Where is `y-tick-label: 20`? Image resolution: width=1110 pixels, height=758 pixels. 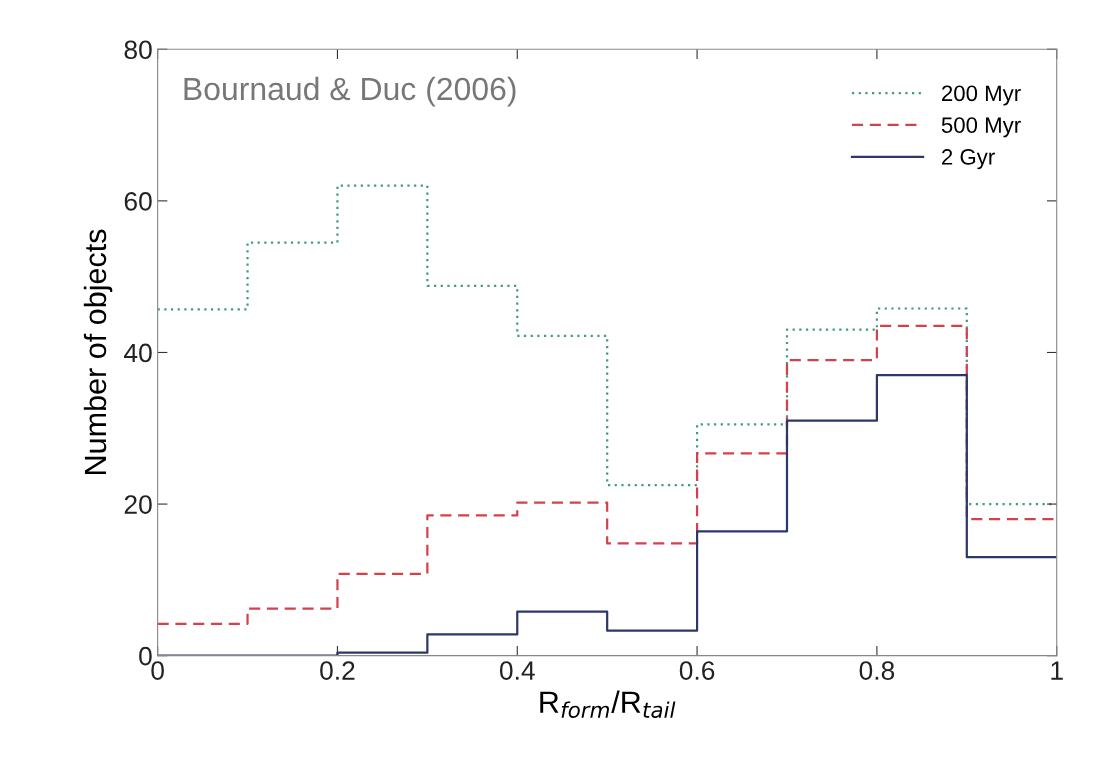
y-tick-label: 20 is located at coordinates (138, 504).